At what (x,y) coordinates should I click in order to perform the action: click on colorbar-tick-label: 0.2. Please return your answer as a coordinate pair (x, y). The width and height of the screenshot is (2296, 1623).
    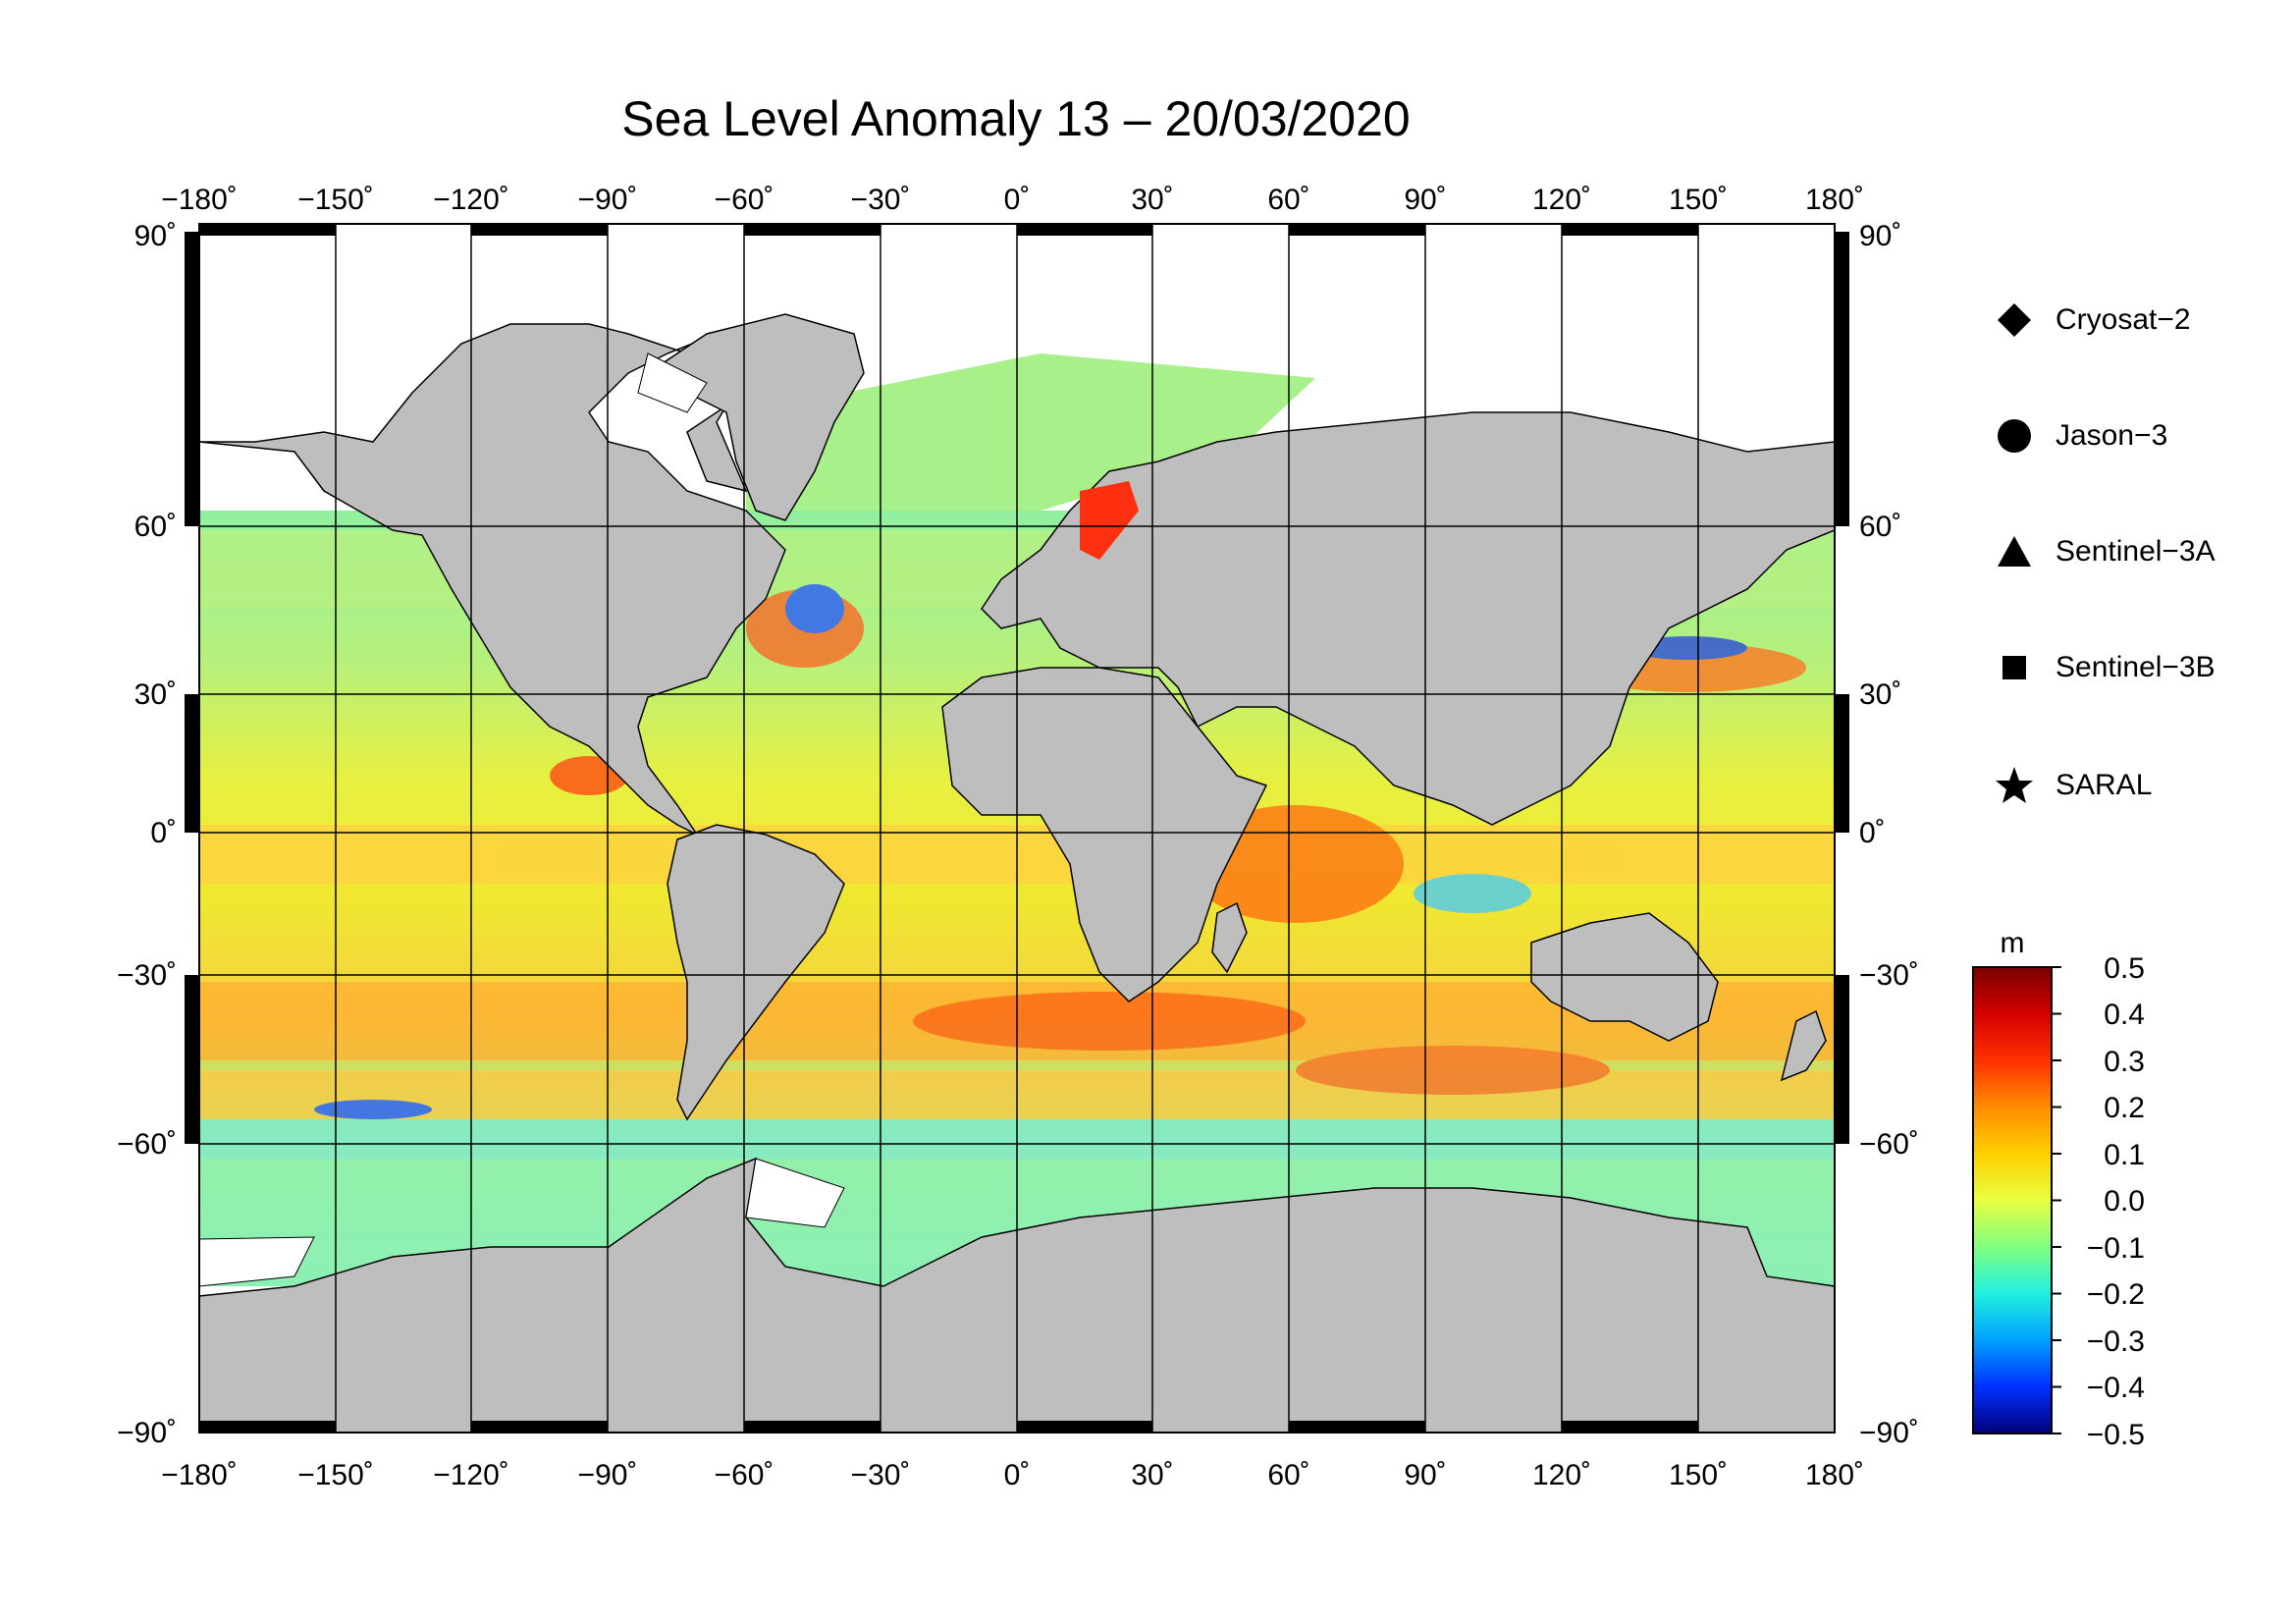
    Looking at the image, I should click on (2124, 1108).